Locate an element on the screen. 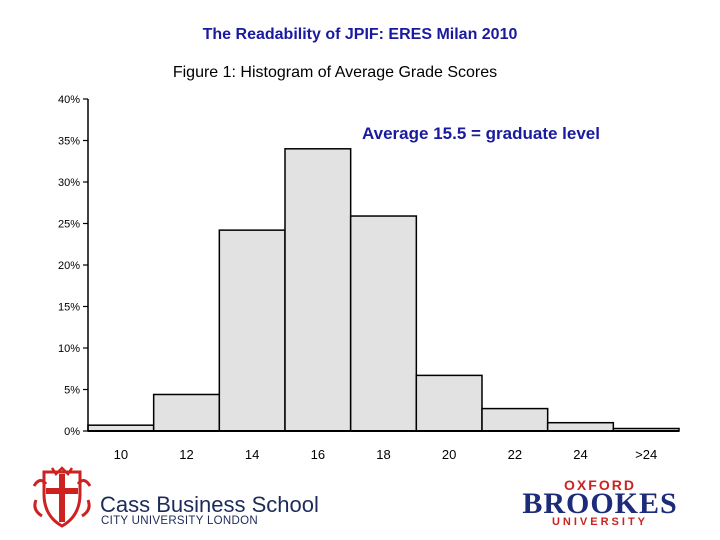 Image resolution: width=720 pixels, height=540 pixels. y-tick-label: 5% is located at coordinates (72, 391).